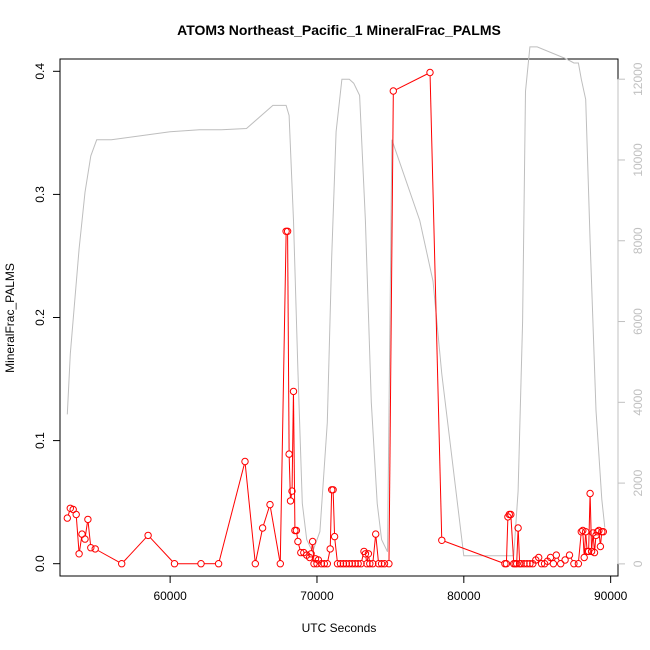 Image resolution: width=650 pixels, height=650 pixels. Describe the element at coordinates (390, 589) in the screenshot. I see `x-axis: 60000 70000 80000 90000` at that location.